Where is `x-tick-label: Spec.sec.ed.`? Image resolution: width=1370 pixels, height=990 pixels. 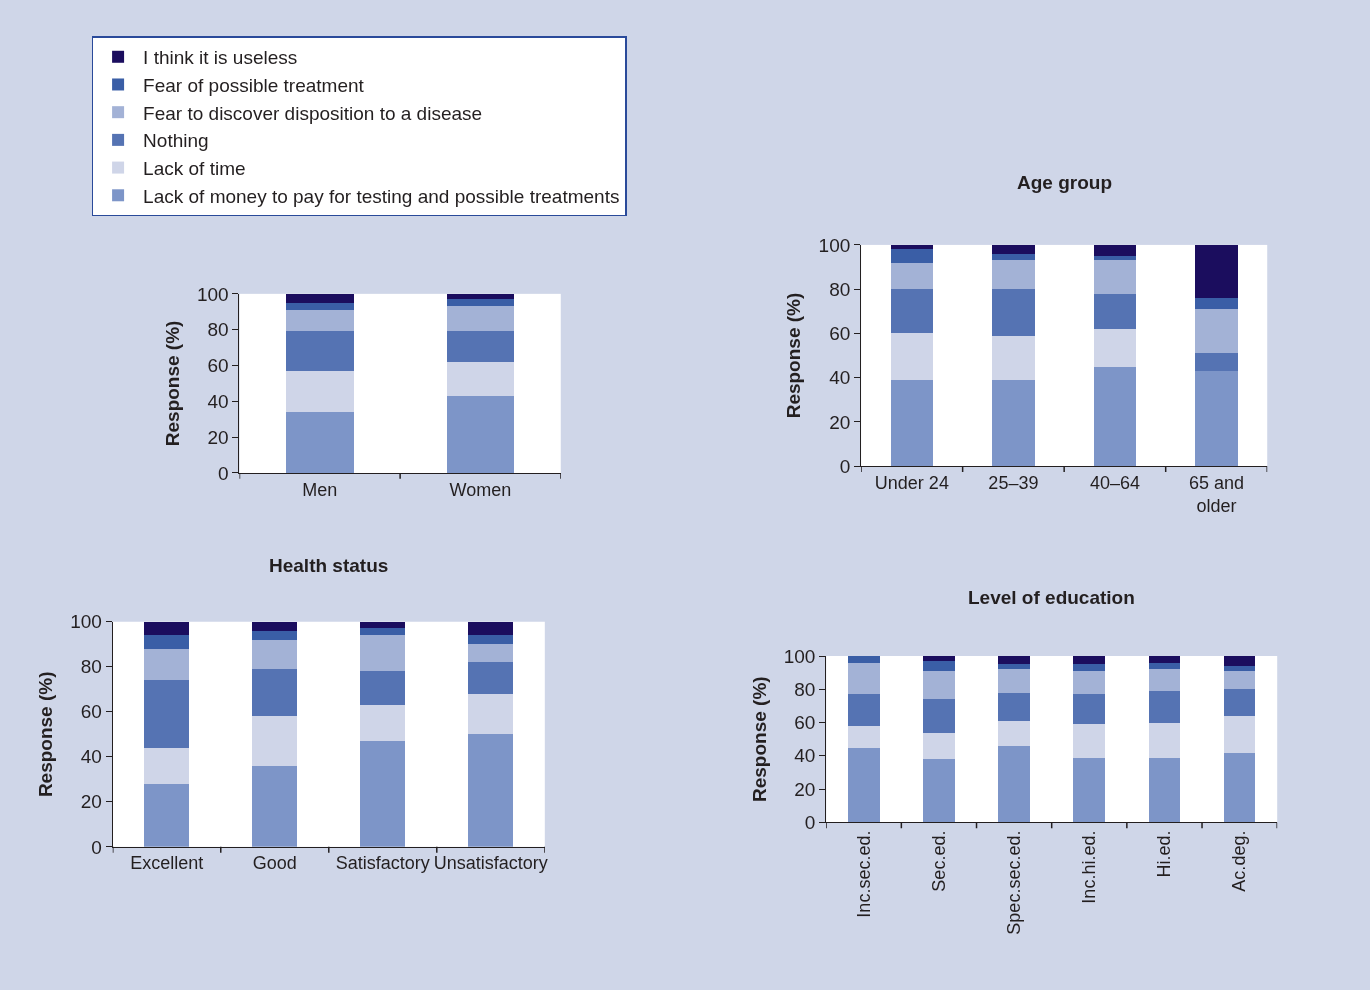 x-tick-label: Spec.sec.ed. is located at coordinates (1013, 882).